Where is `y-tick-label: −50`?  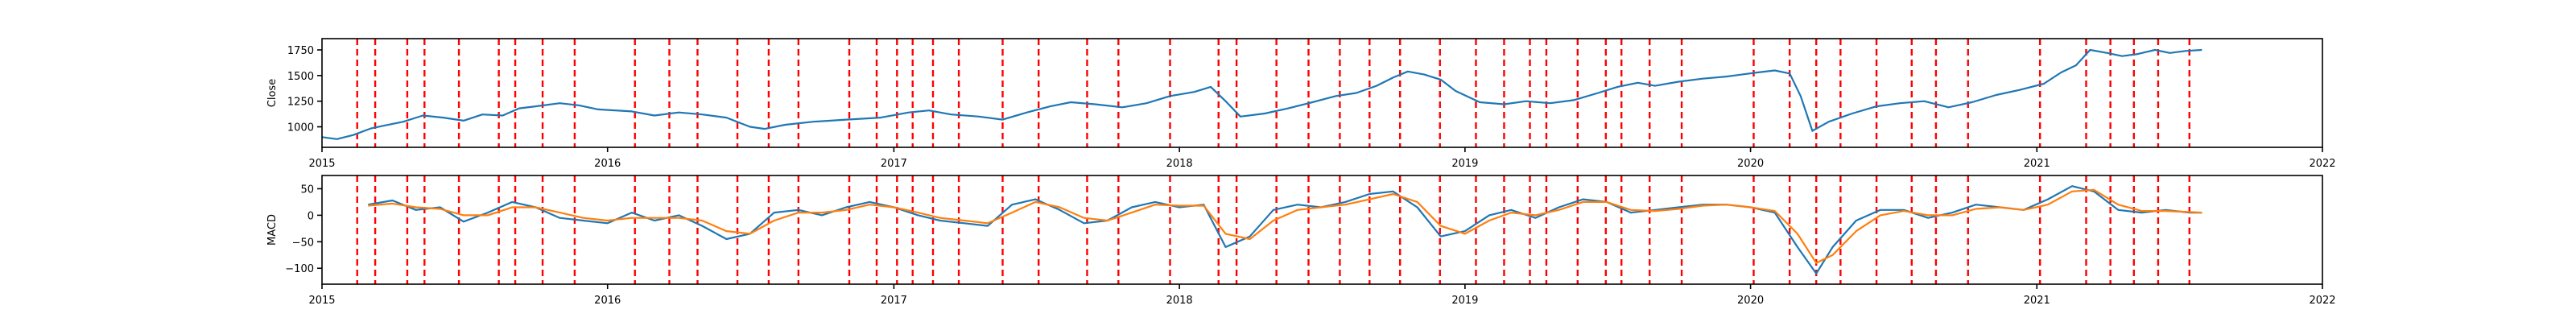 y-tick-label: −50 is located at coordinates (303, 243).